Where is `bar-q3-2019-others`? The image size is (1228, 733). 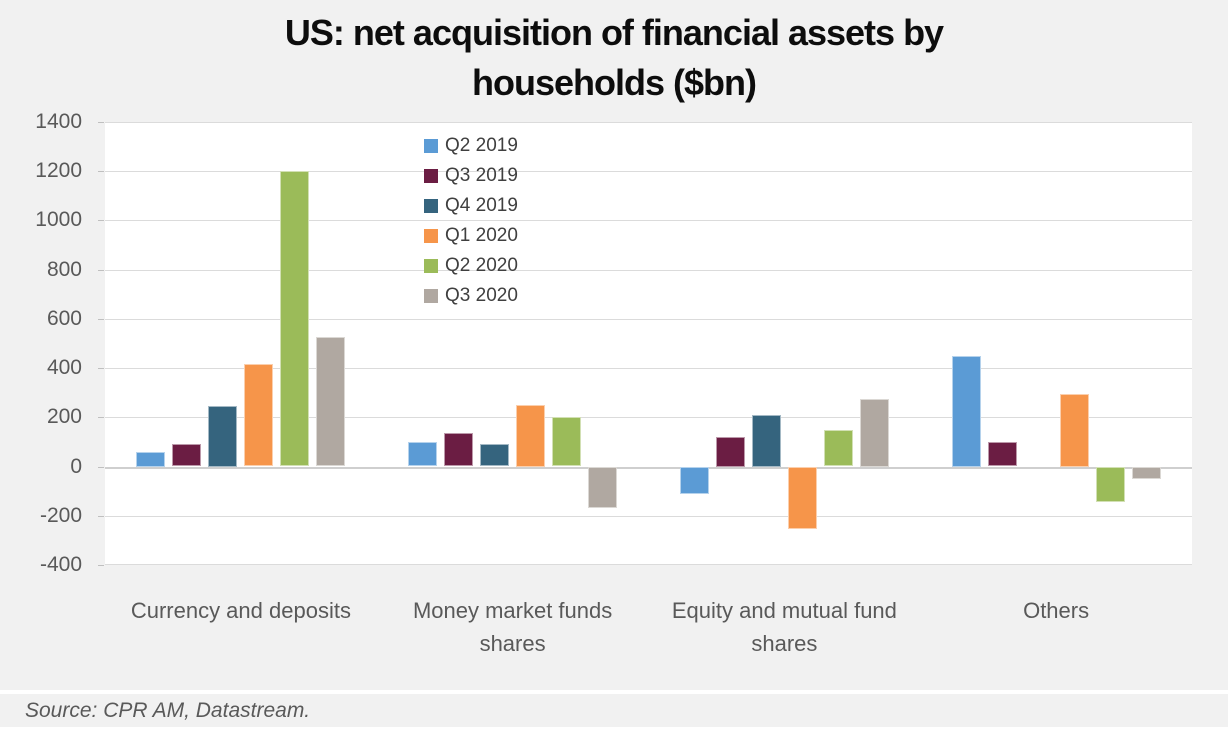
bar-q3-2019-others is located at coordinates (1002, 454).